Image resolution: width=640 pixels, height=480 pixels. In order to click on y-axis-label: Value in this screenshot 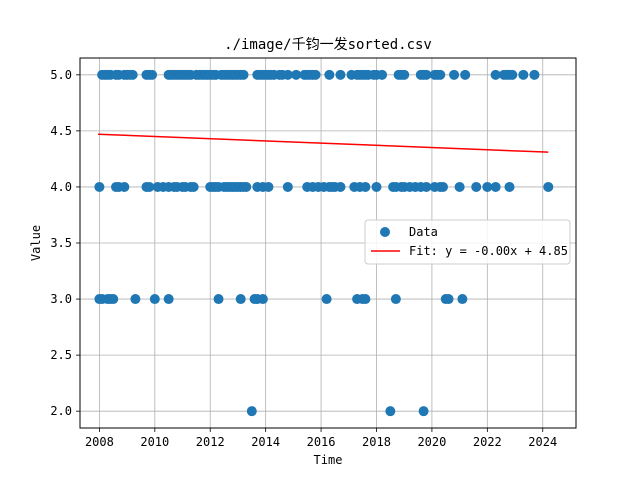, I will do `click(36, 243)`.